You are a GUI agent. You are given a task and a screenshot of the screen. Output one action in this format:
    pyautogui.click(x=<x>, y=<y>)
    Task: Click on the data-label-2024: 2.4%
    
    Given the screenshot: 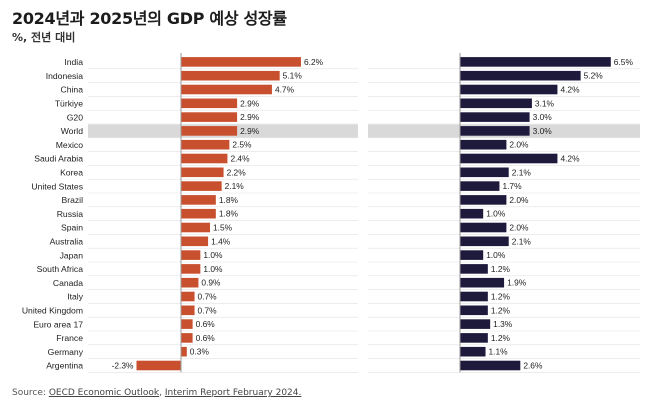 What is the action you would take?
    pyautogui.click(x=240, y=159)
    